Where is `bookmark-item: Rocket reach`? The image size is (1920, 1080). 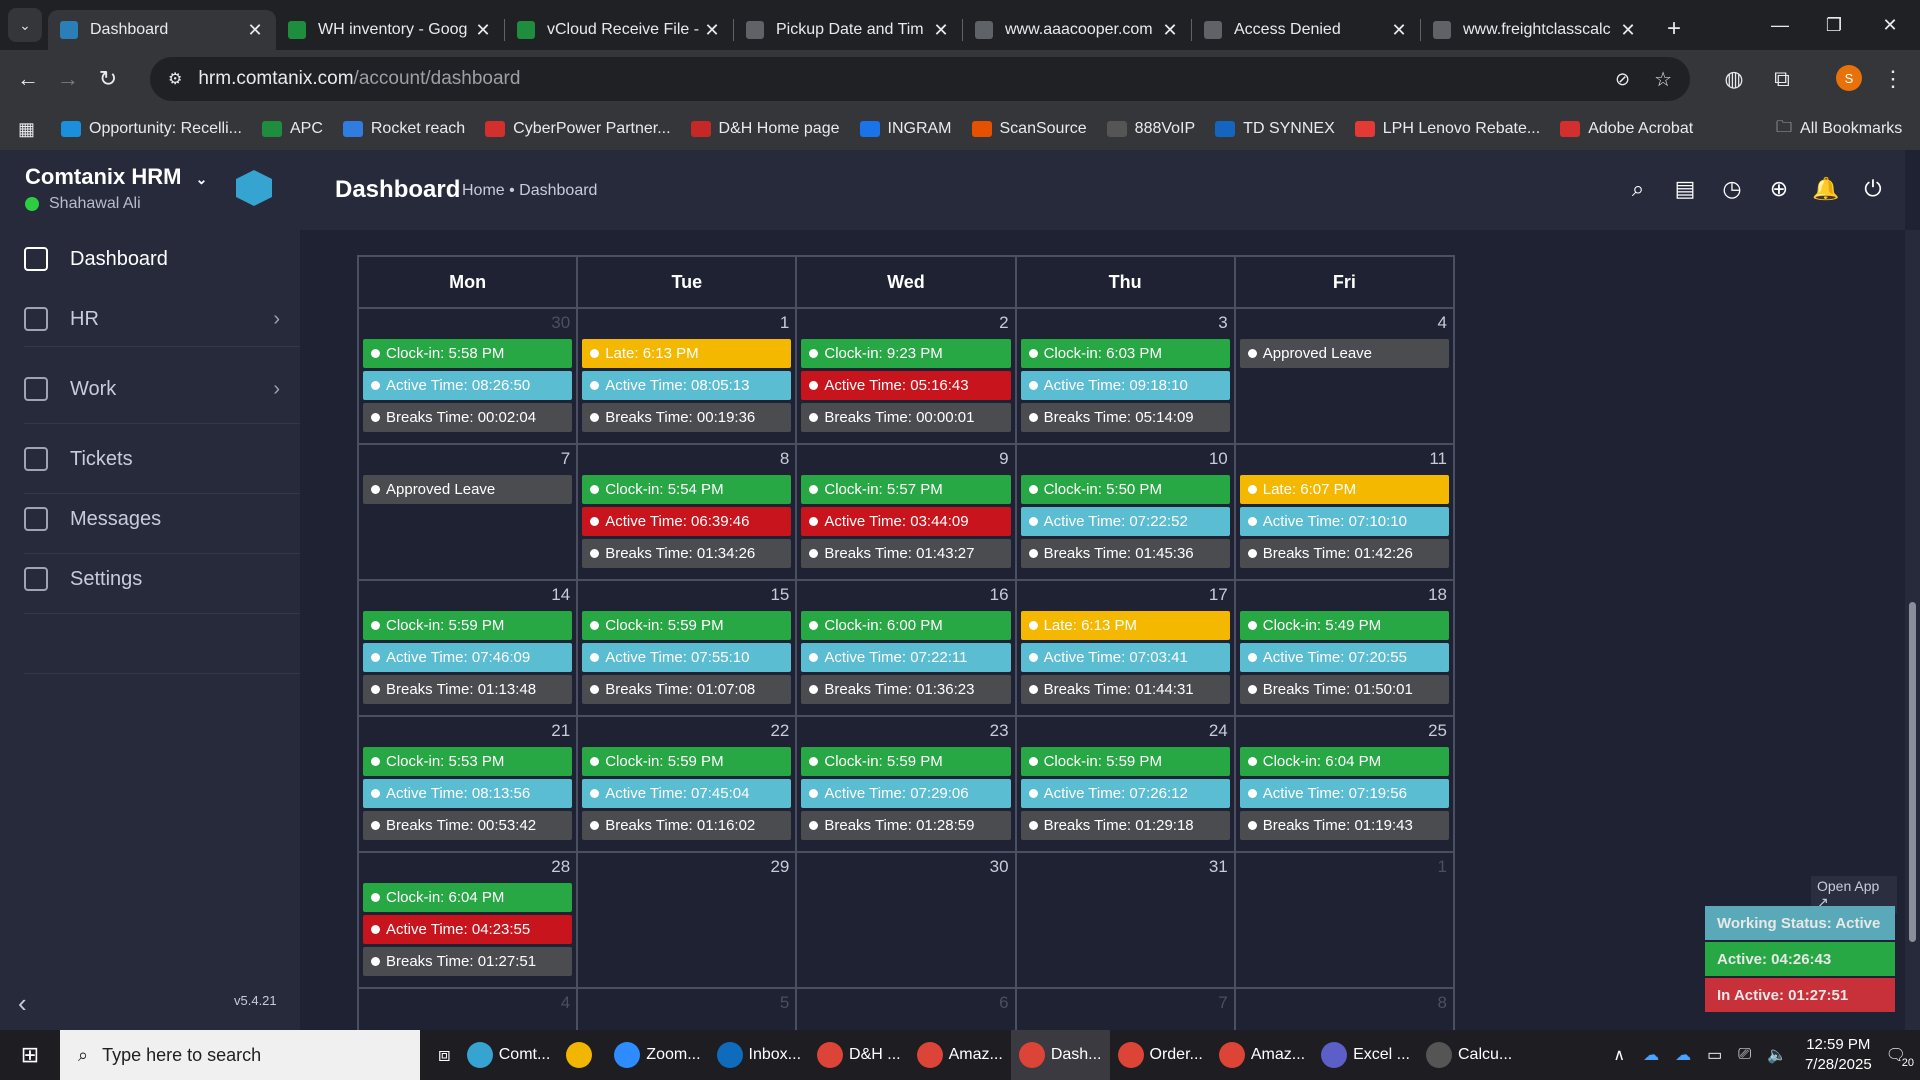 bookmark-item: Rocket reach is located at coordinates (403, 129).